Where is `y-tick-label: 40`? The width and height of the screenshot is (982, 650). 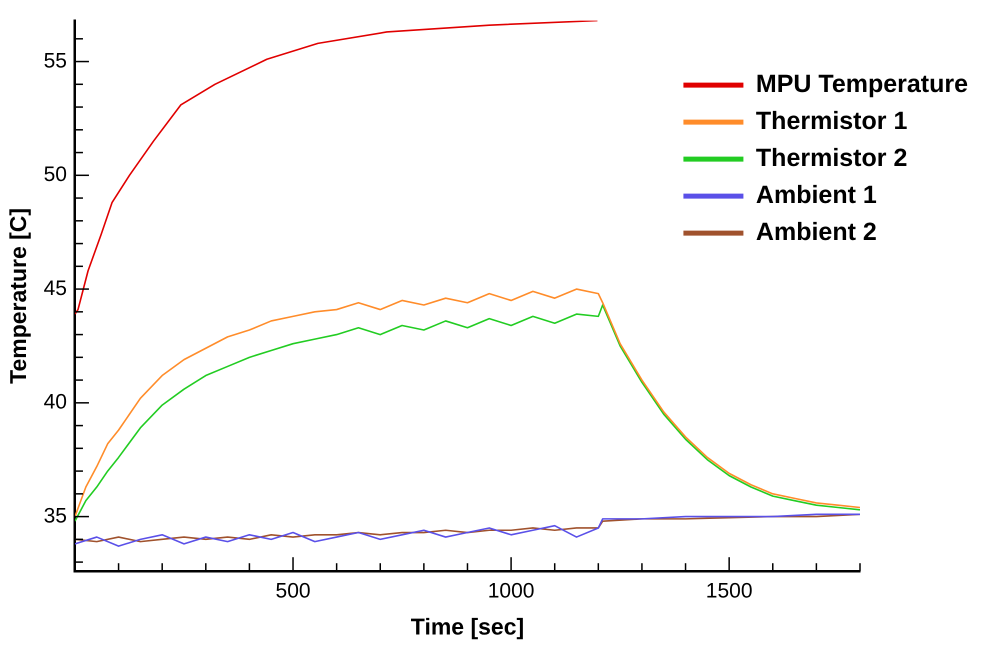
y-tick-label: 40 is located at coordinates (55, 402).